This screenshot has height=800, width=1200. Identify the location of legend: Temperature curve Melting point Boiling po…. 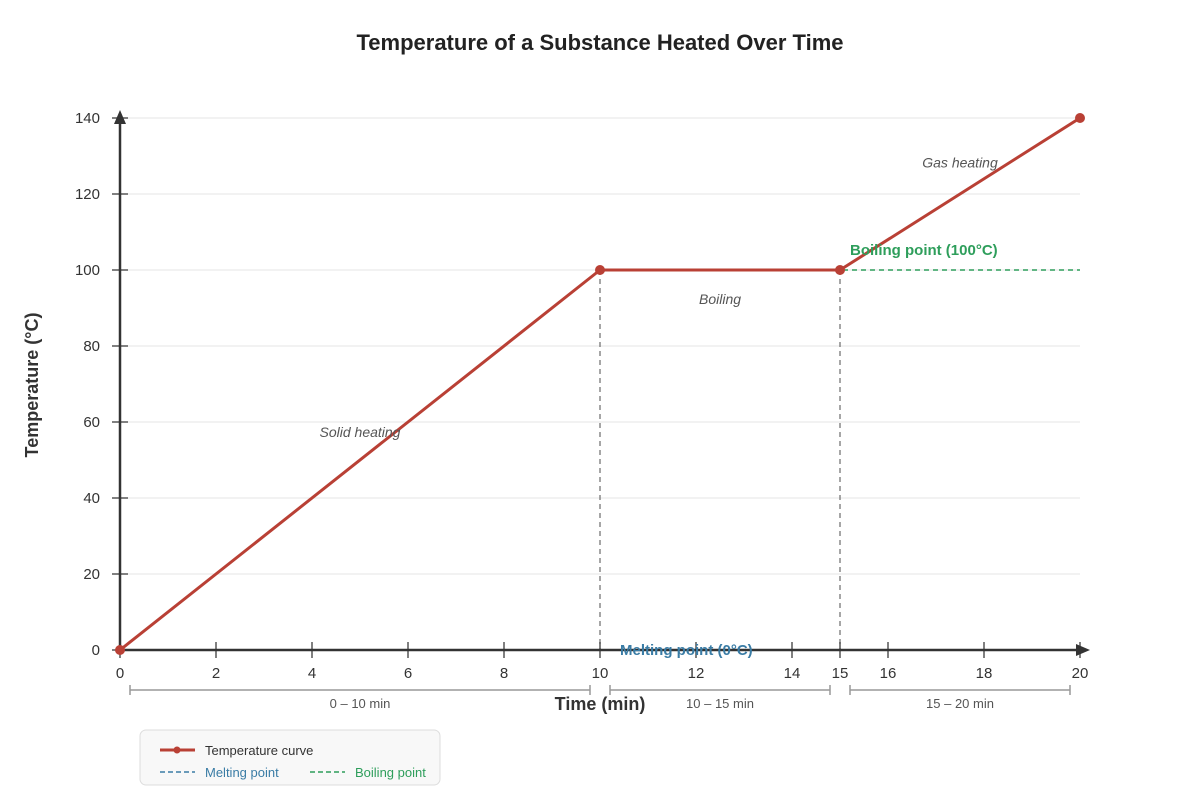
(290, 757).